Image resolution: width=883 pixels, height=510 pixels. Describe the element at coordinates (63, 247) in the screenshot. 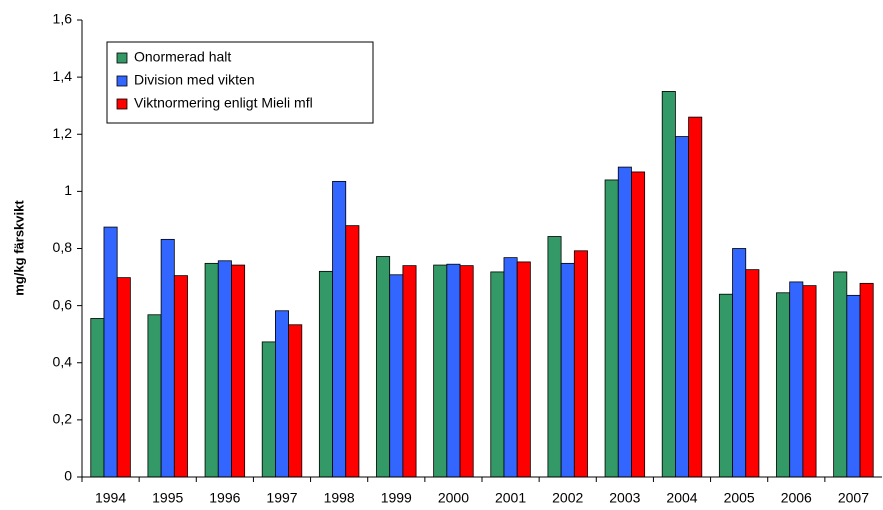

I see `y-tick-label: 0,8` at that location.